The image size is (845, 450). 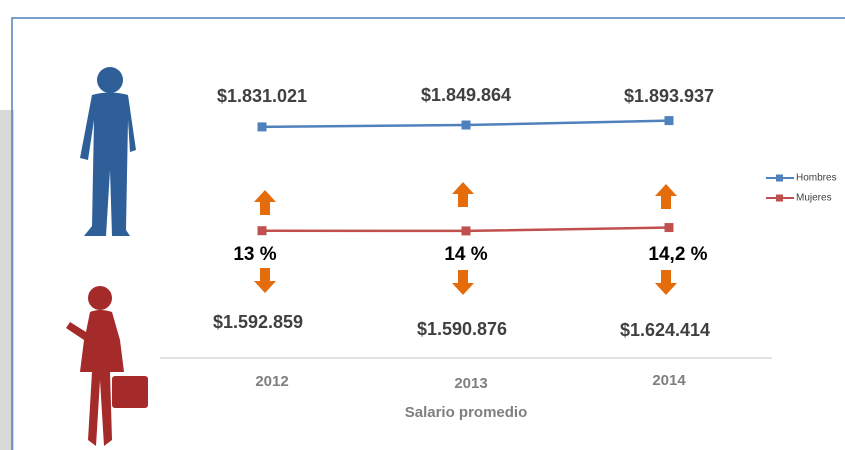 I want to click on value-label: $1.893.937, so click(x=669, y=96).